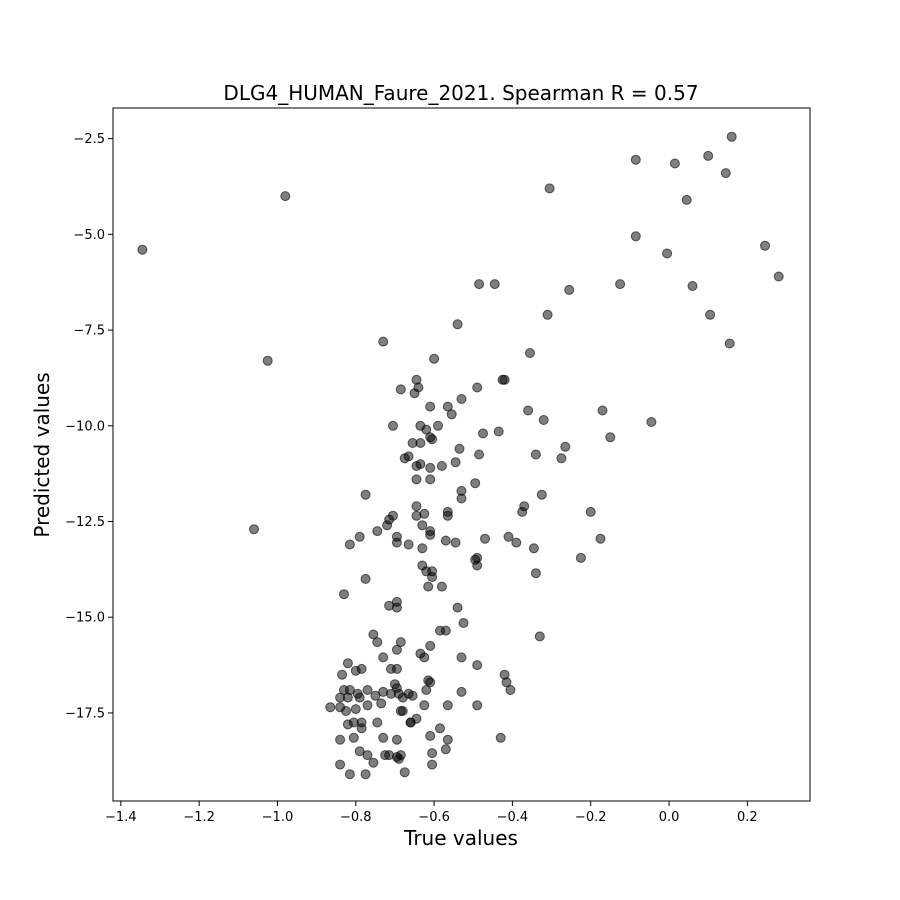  Describe the element at coordinates (89, 235) in the screenshot. I see `y-tick-label: −5.0` at that location.